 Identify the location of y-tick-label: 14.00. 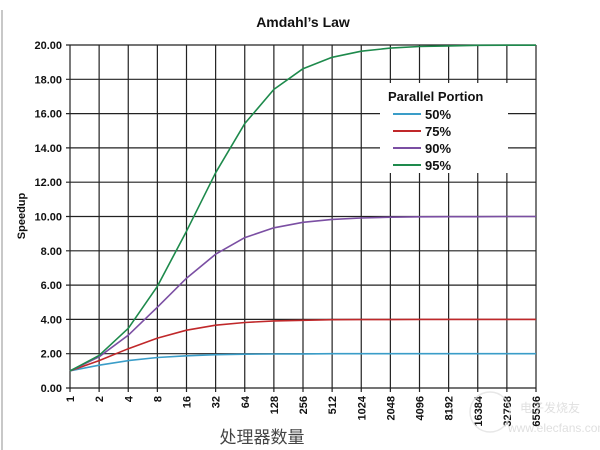
(48, 149).